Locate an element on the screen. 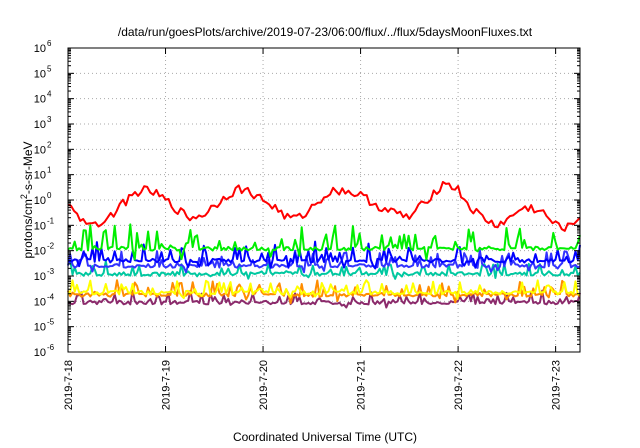  x-axis-label: Coordinated Universal Time (UTC) is located at coordinates (325, 437).